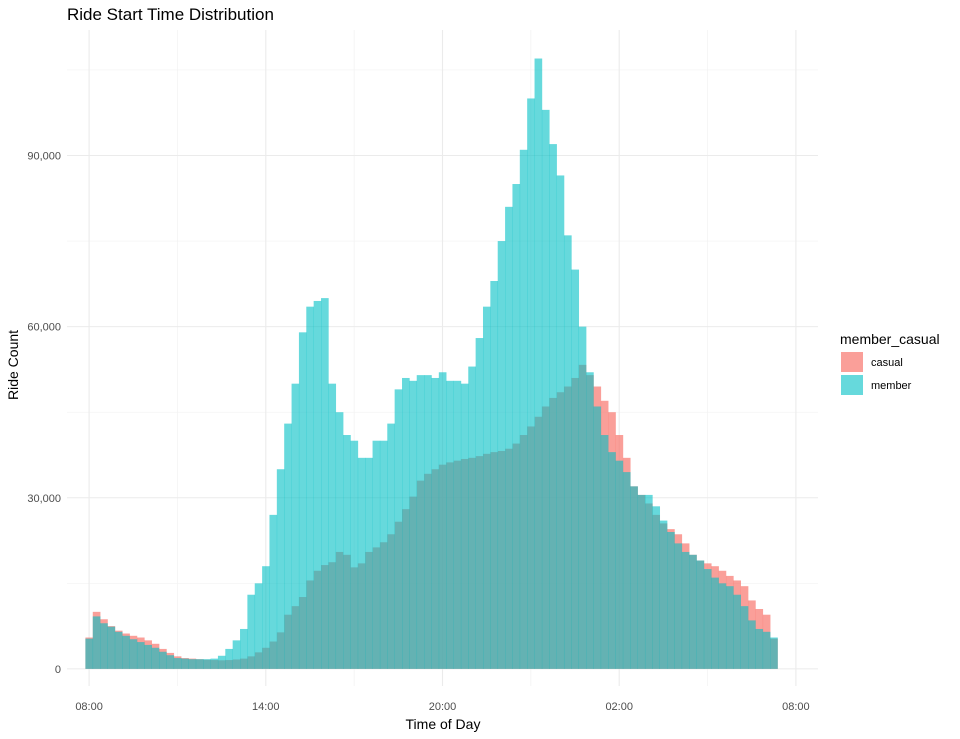 The image size is (960, 739). Describe the element at coordinates (891, 386) in the screenshot. I see `legend-label-member: member` at that location.